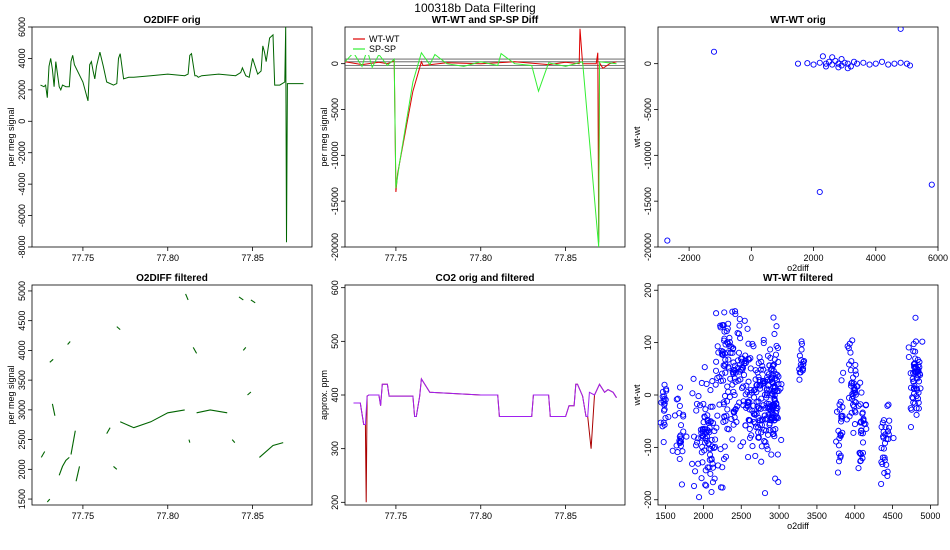 This screenshot has width=950, height=550. What do you see at coordinates (252, 516) in the screenshot?
I see `x-tick-label: 77.85` at bounding box center [252, 516].